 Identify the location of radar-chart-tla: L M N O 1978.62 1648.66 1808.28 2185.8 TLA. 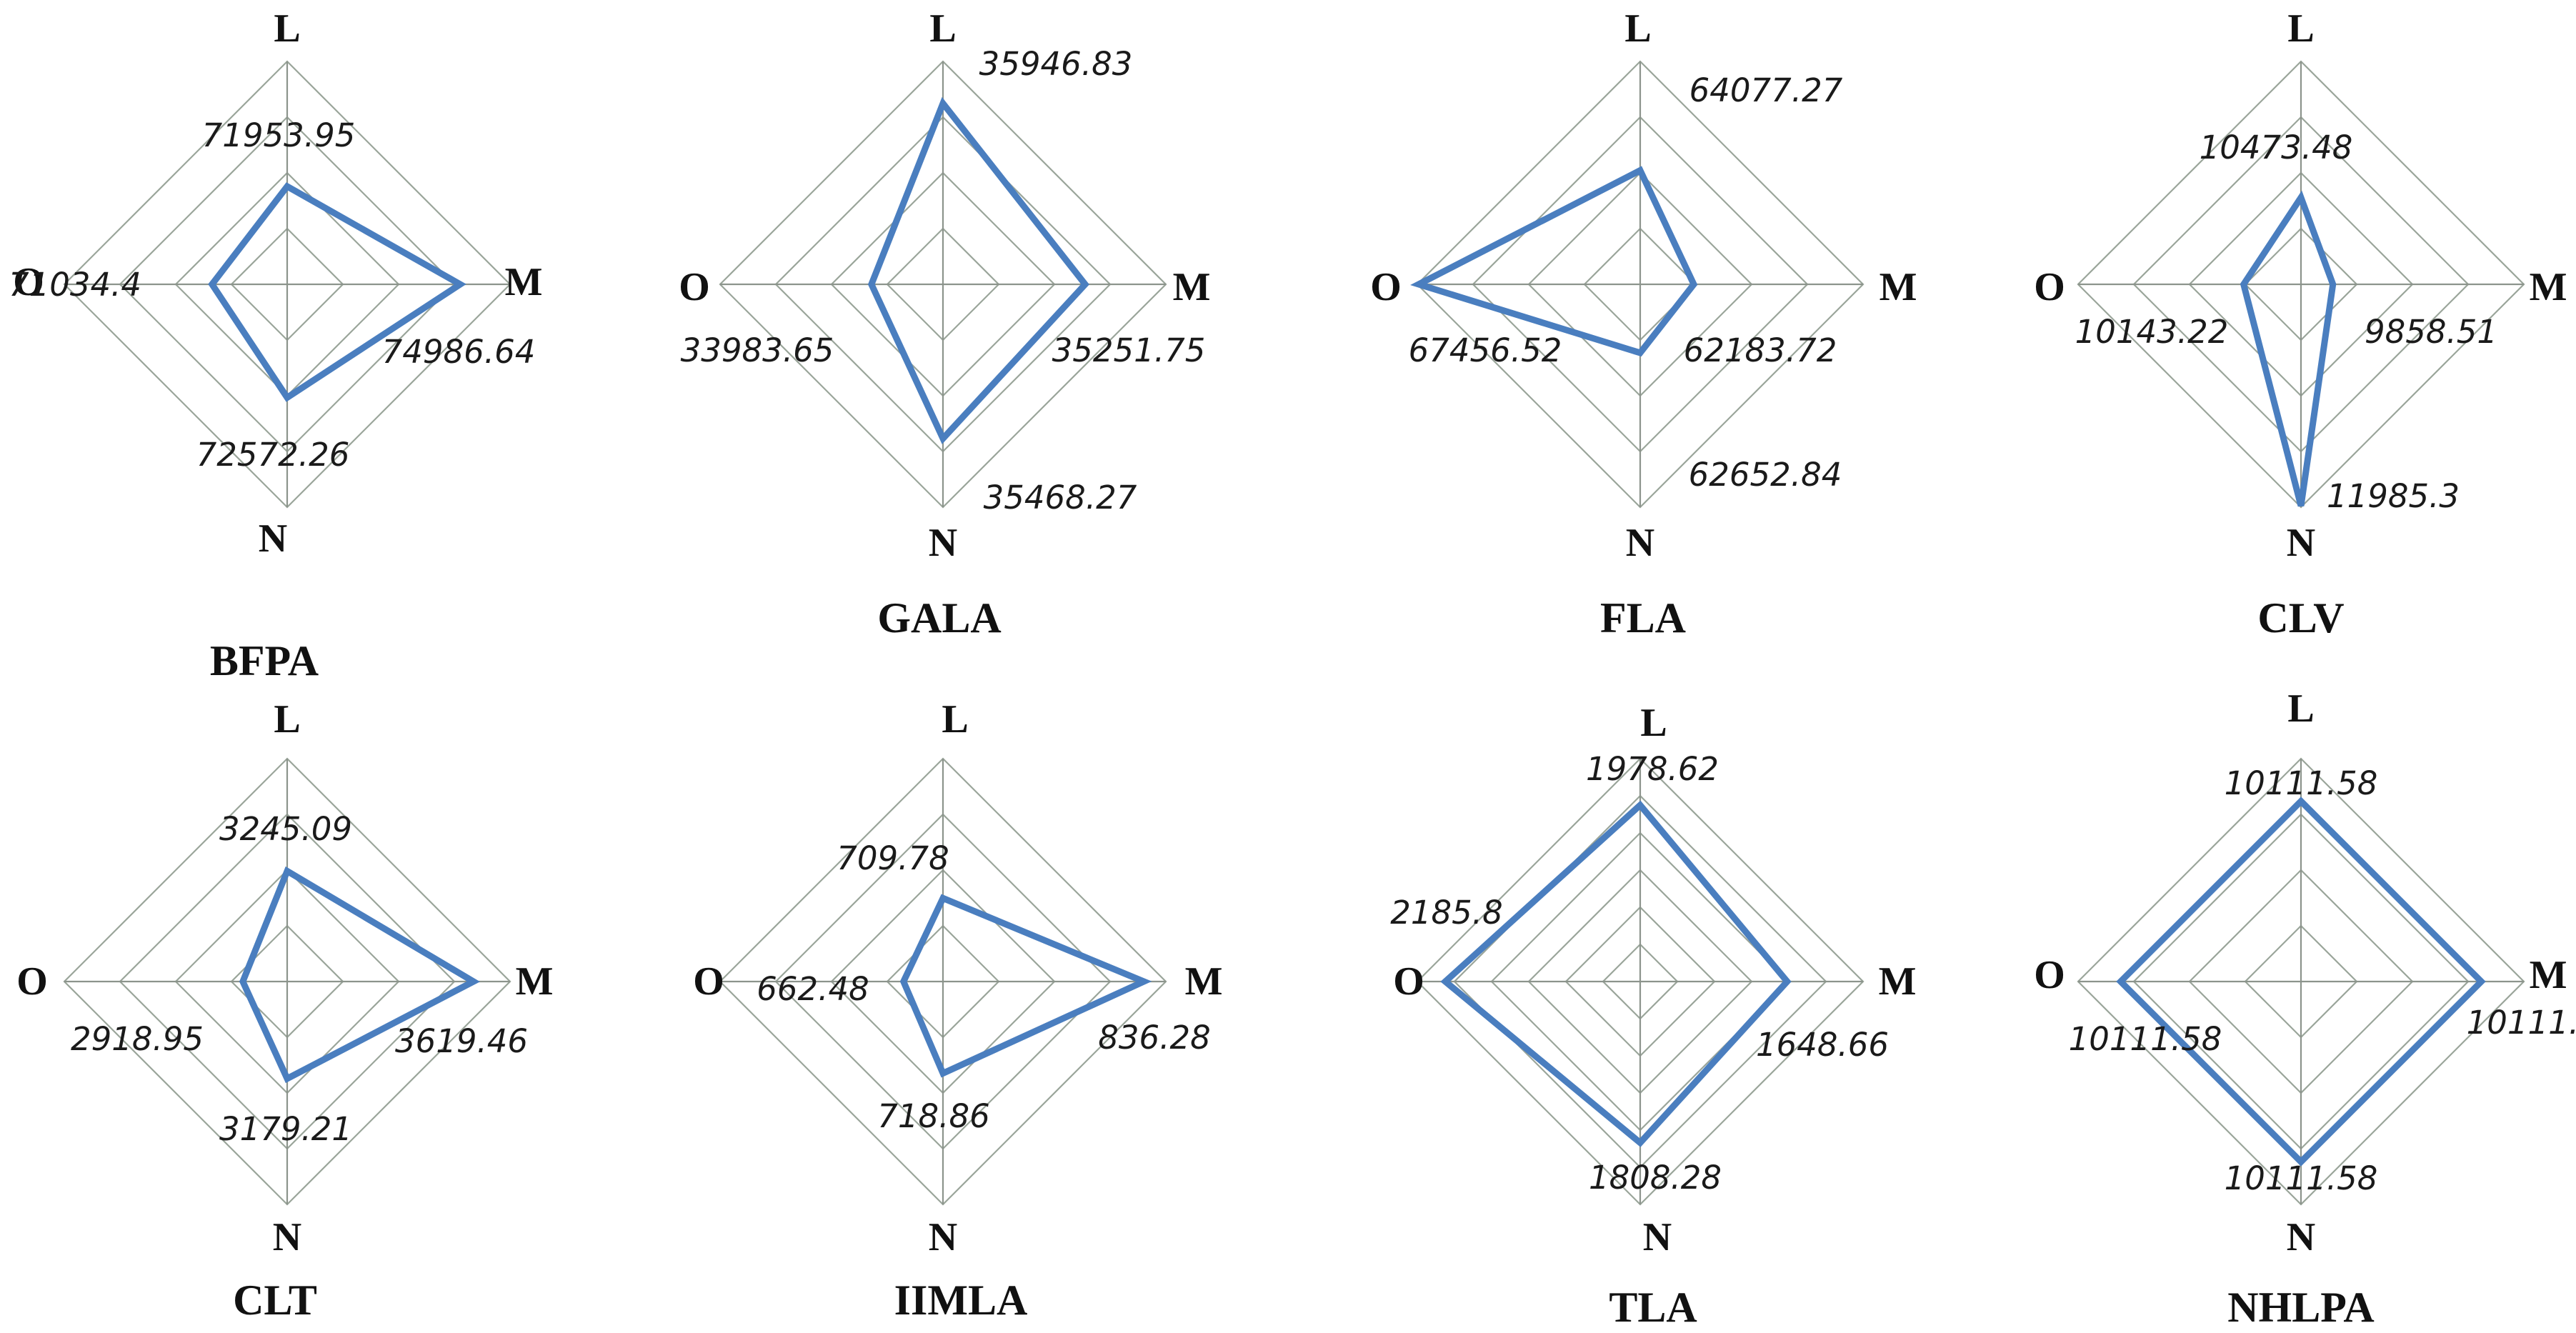
(1653, 1016).